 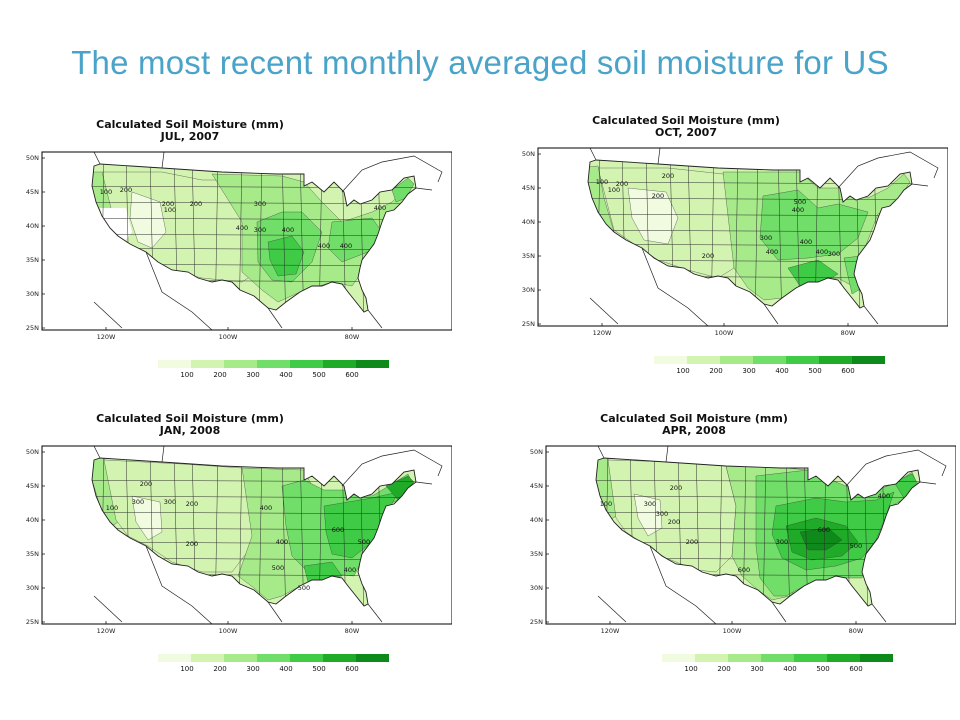 I want to click on map-date: JUL, 2007, so click(x=190, y=136).